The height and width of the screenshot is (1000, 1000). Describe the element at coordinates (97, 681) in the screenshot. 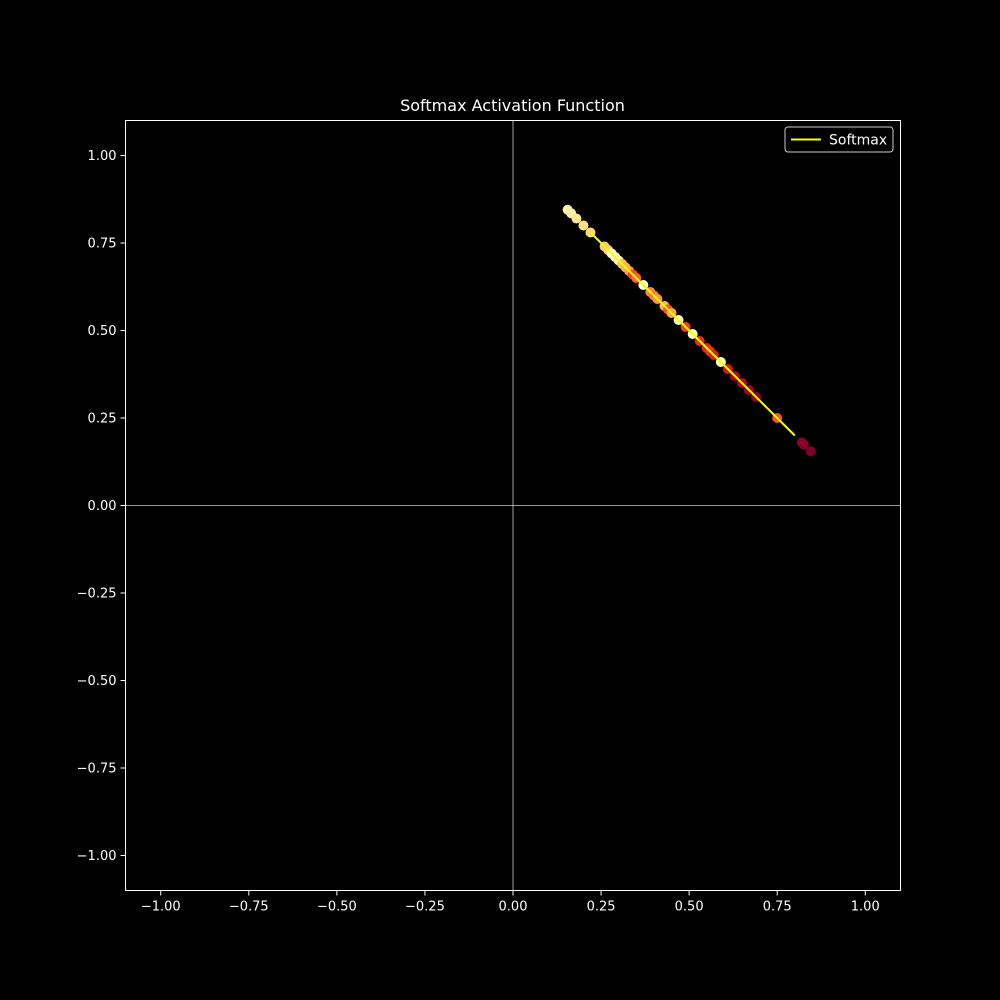

I see `y-tick-label-6: −0.50` at that location.